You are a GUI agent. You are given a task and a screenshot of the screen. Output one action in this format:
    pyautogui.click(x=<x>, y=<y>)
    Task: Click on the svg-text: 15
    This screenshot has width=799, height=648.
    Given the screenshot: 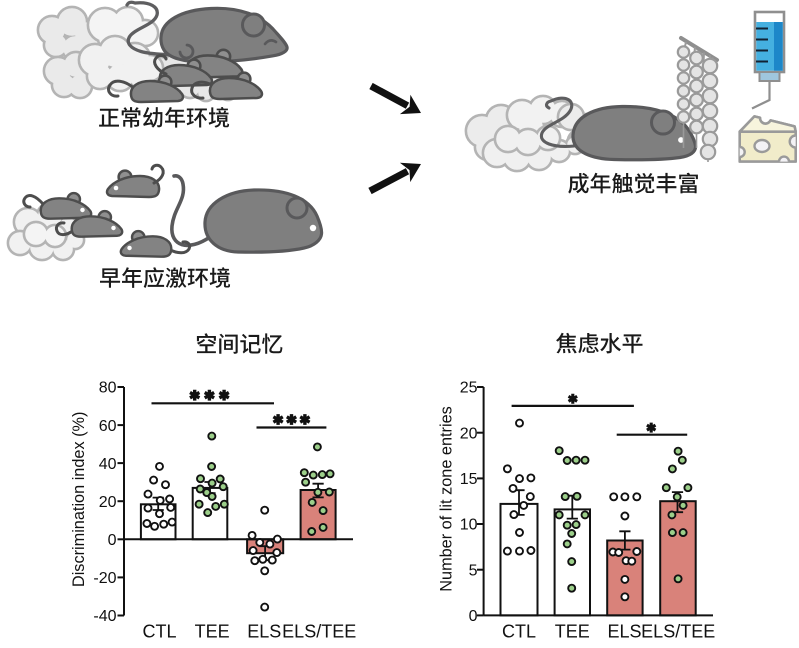 What is the action you would take?
    pyautogui.click(x=469, y=479)
    